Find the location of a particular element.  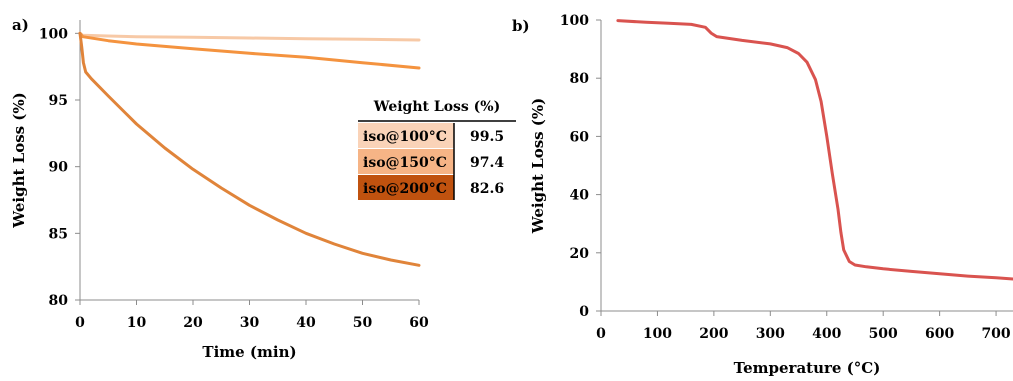

table-row-label-1: iso@150°C is located at coordinates (405, 163).